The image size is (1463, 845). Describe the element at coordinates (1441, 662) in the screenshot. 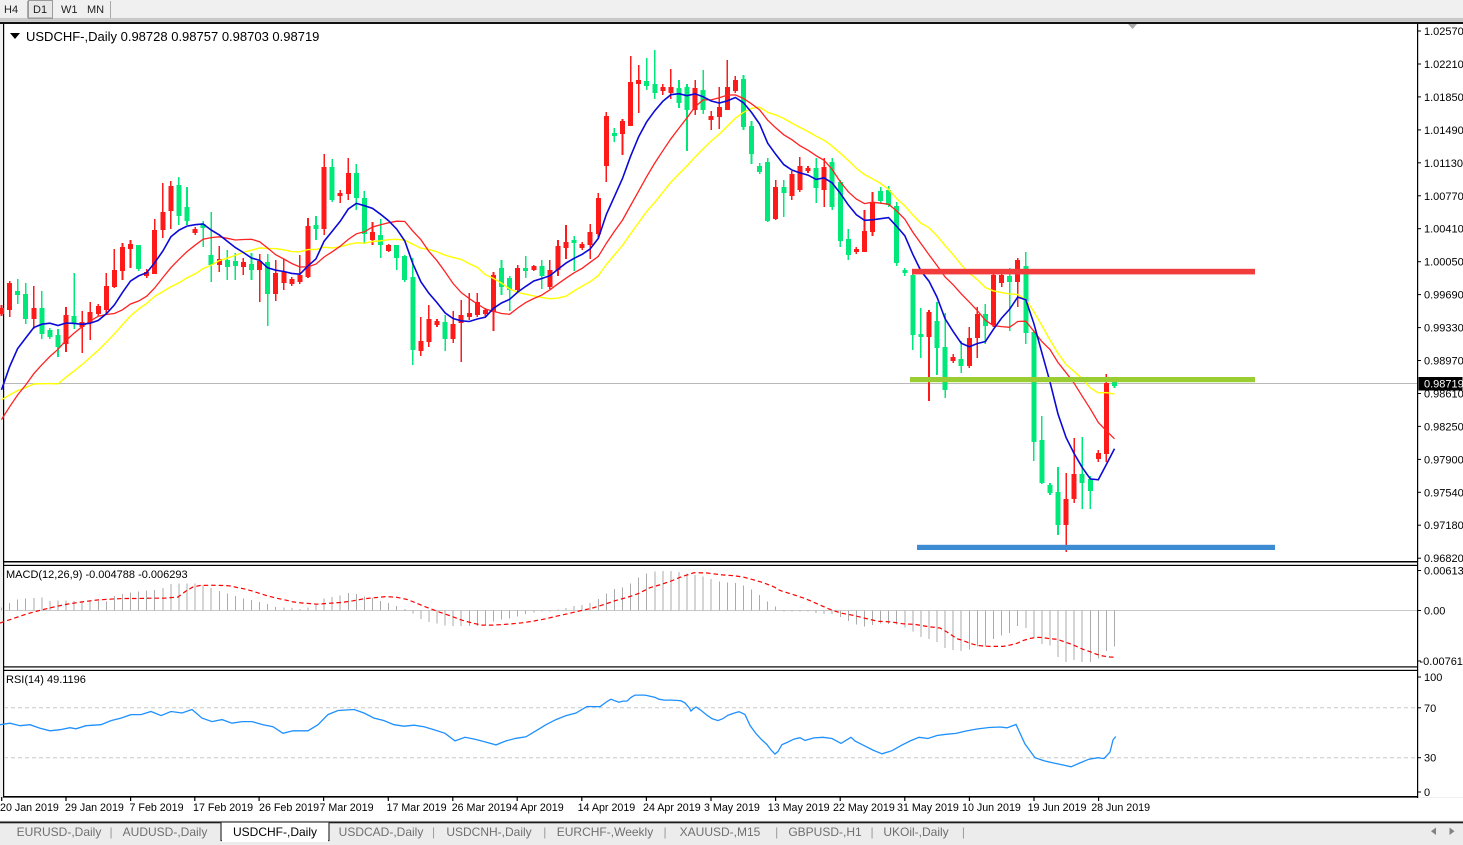

I see `svg-text: -0.007612` at that location.